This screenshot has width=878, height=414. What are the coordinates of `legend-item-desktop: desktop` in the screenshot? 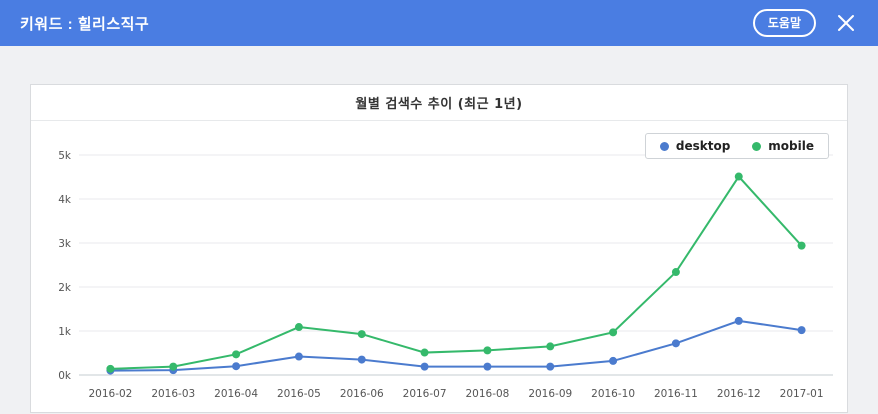 It's located at (695, 146).